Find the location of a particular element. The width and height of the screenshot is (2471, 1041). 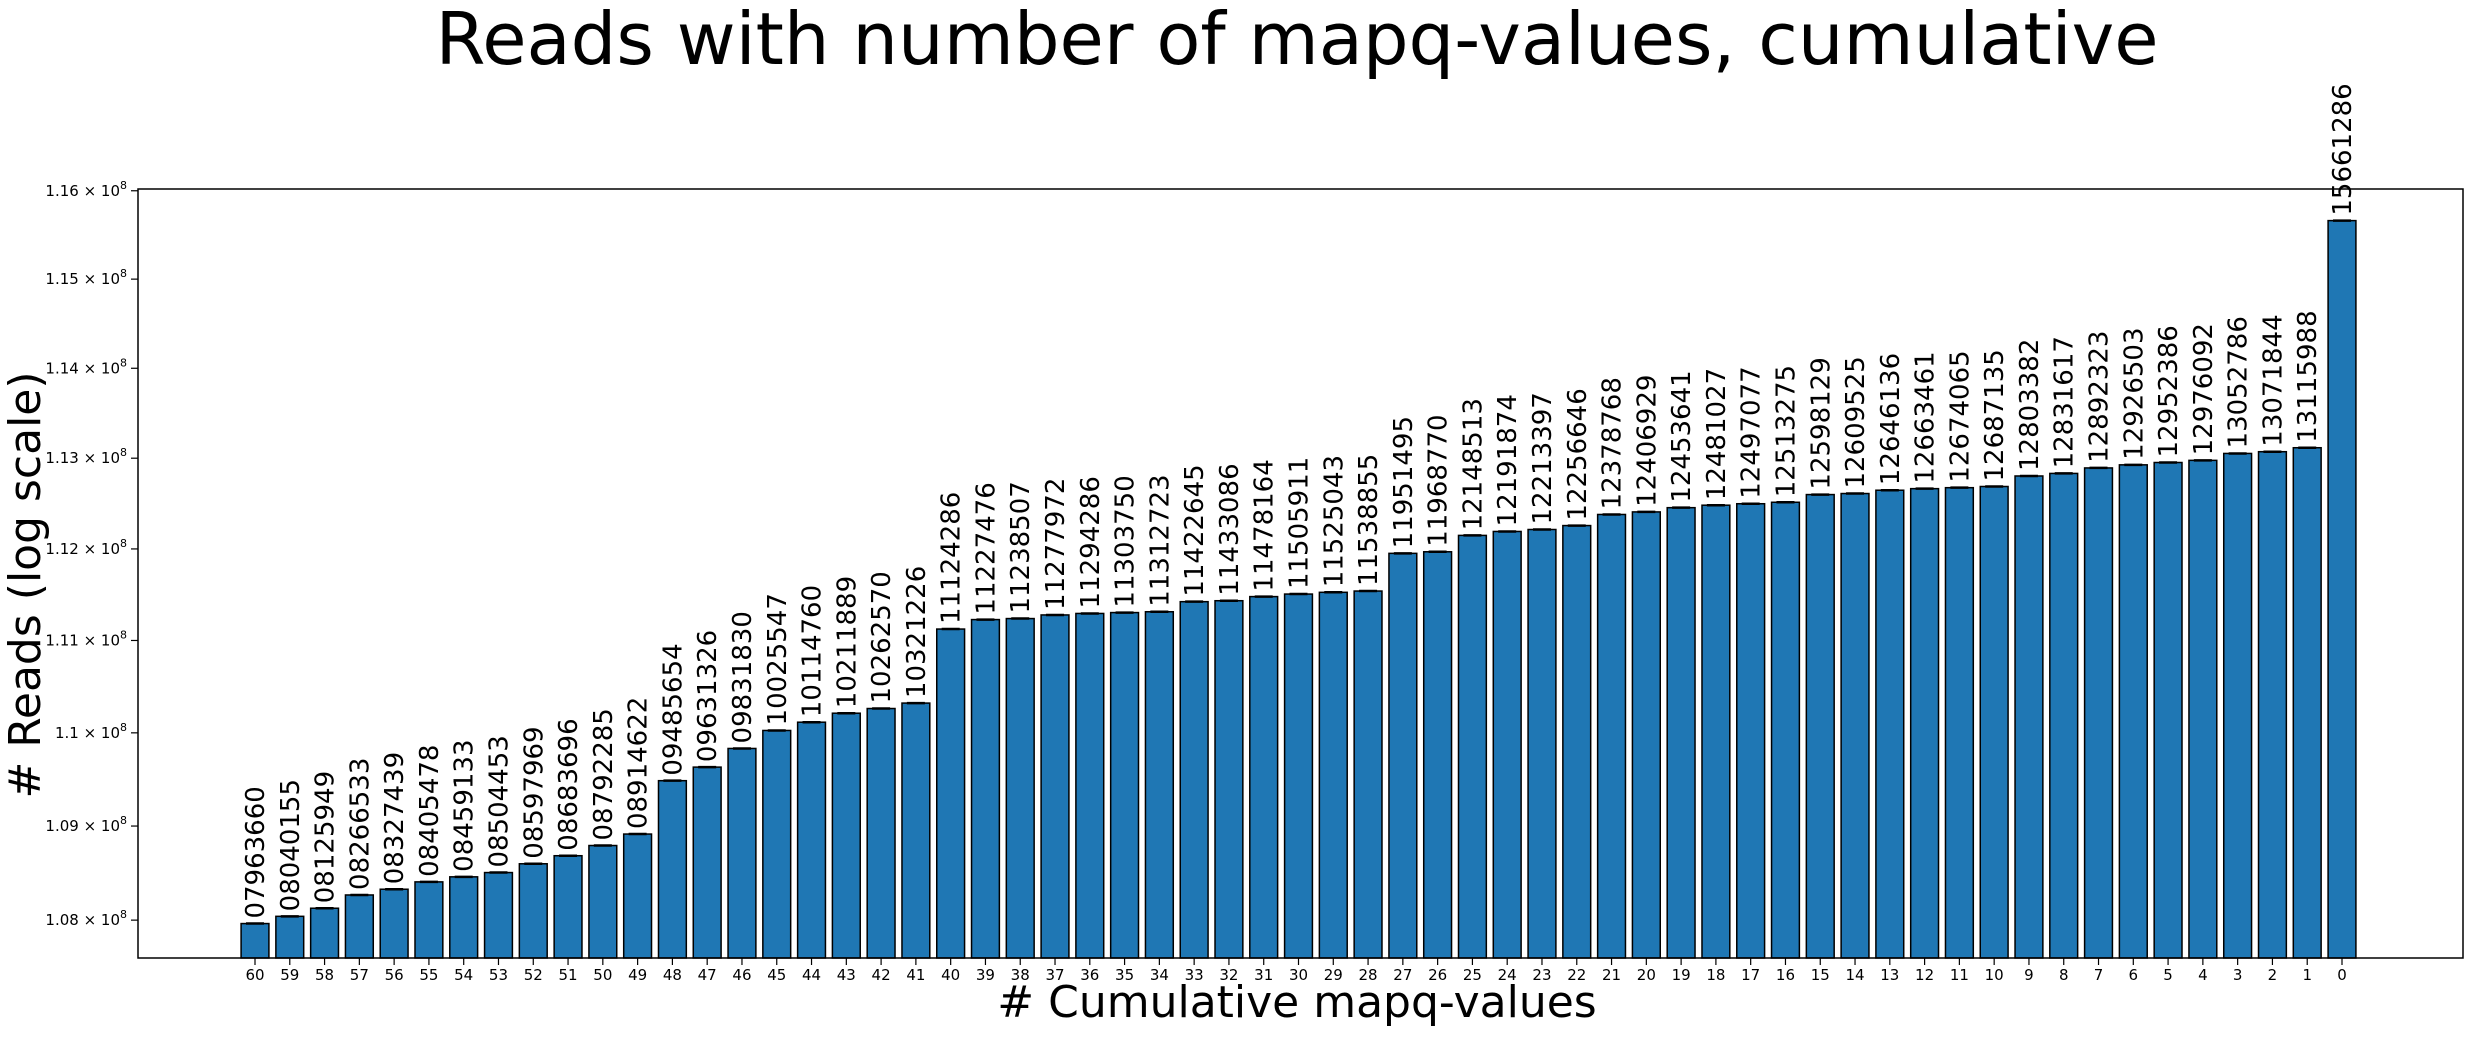

x-tick-label: 48 is located at coordinates (672, 975).